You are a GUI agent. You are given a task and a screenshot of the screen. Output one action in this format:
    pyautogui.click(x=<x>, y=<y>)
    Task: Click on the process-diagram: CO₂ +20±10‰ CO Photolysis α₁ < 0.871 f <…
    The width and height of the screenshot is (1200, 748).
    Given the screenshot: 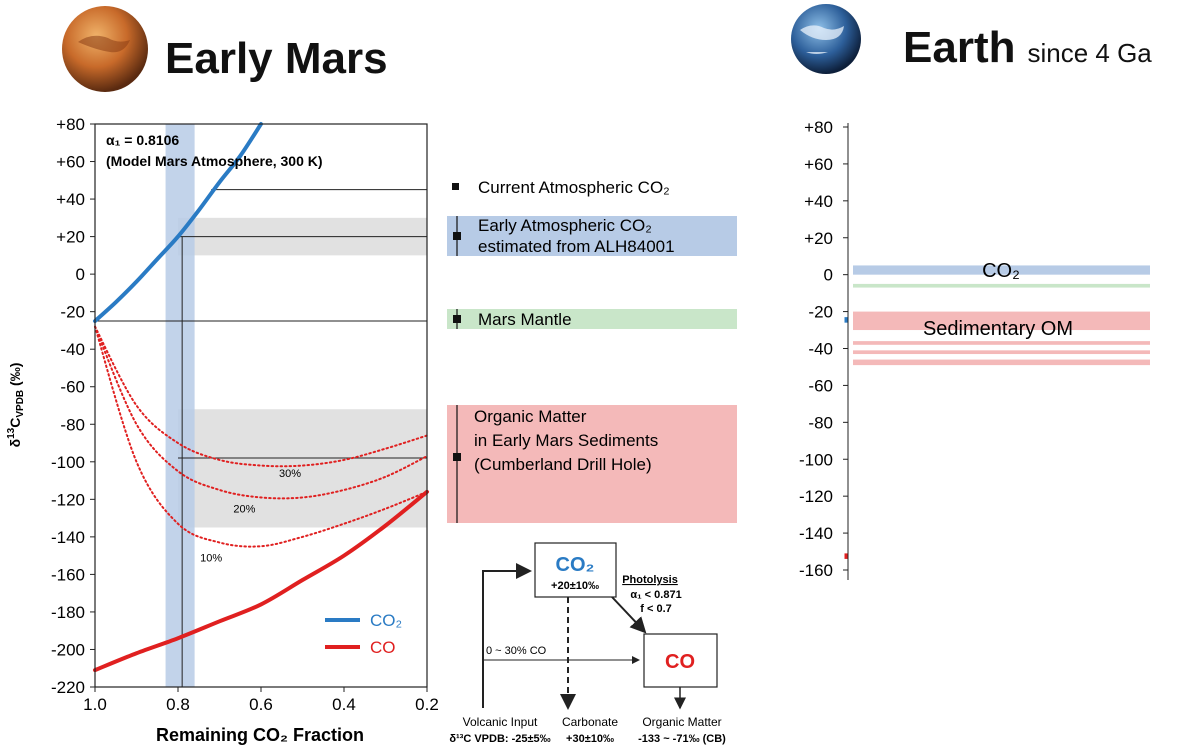 What is the action you would take?
    pyautogui.click(x=587, y=643)
    